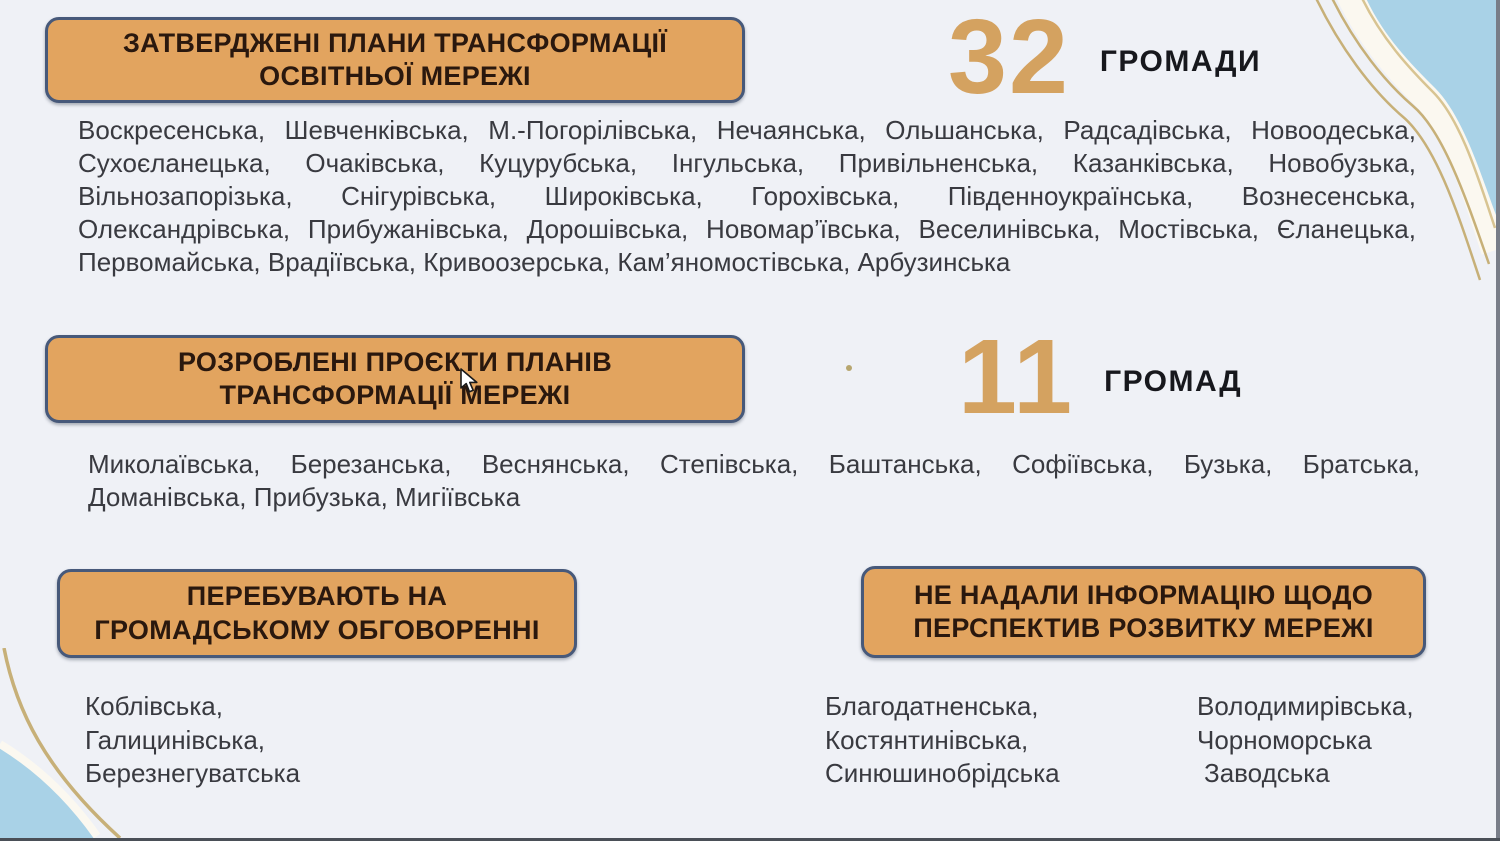 This screenshot has height=841, width=1500. I want to click on list-item: Коблівська,, so click(154, 706).